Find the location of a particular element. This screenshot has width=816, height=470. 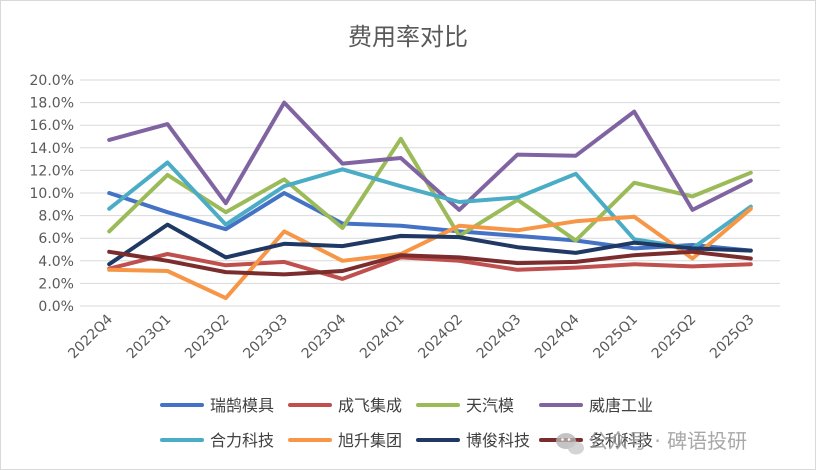

y-tick-label: 12.0% is located at coordinates (52, 171).